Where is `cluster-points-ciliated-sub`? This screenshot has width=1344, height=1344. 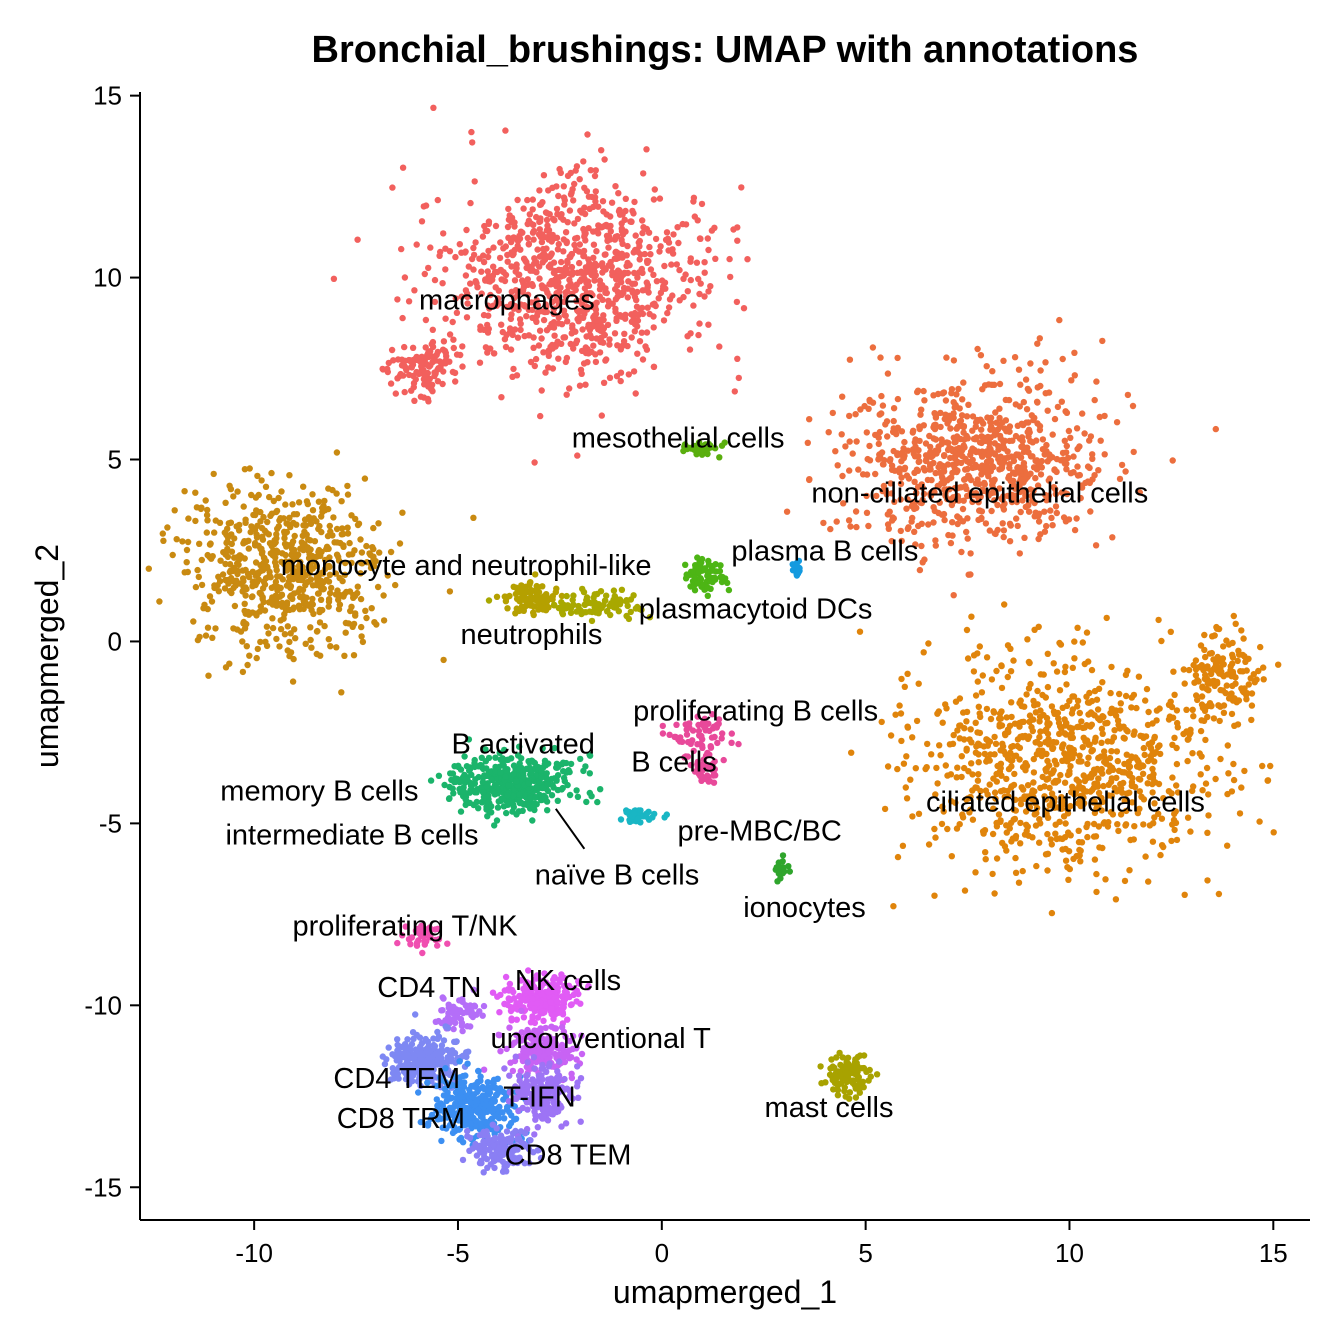
cluster-points-ciliated-sub is located at coordinates (1228, 670).